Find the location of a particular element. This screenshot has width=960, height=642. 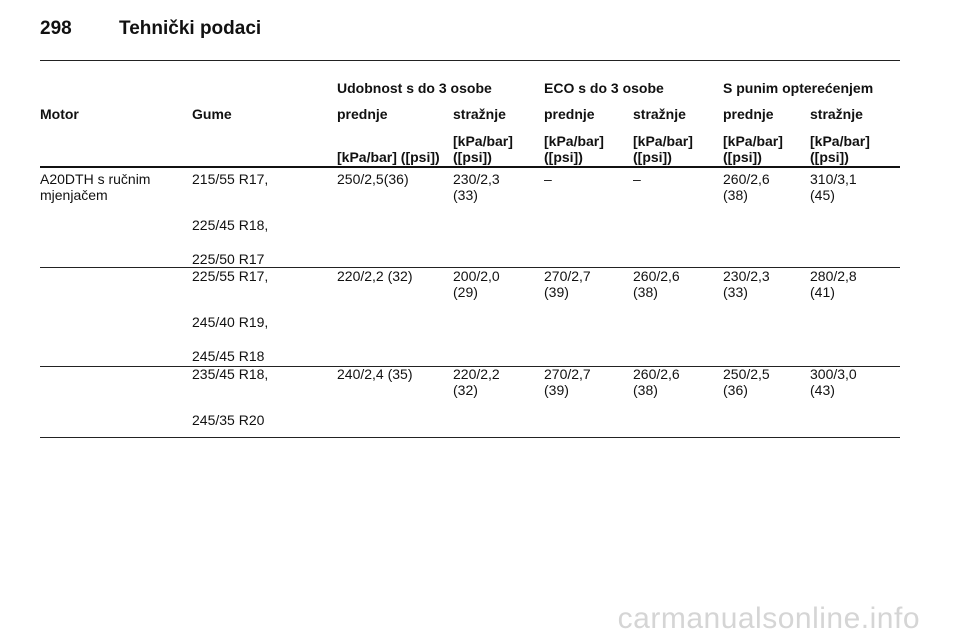

tyre-size: 225/45 R18, is located at coordinates (230, 225).